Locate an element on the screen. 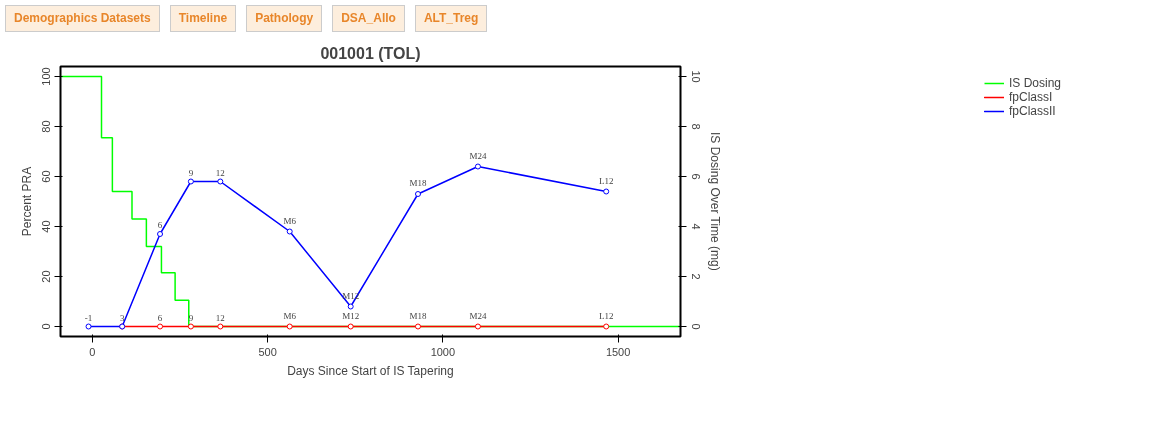  y-tick-label: 80 is located at coordinates (45, 126).